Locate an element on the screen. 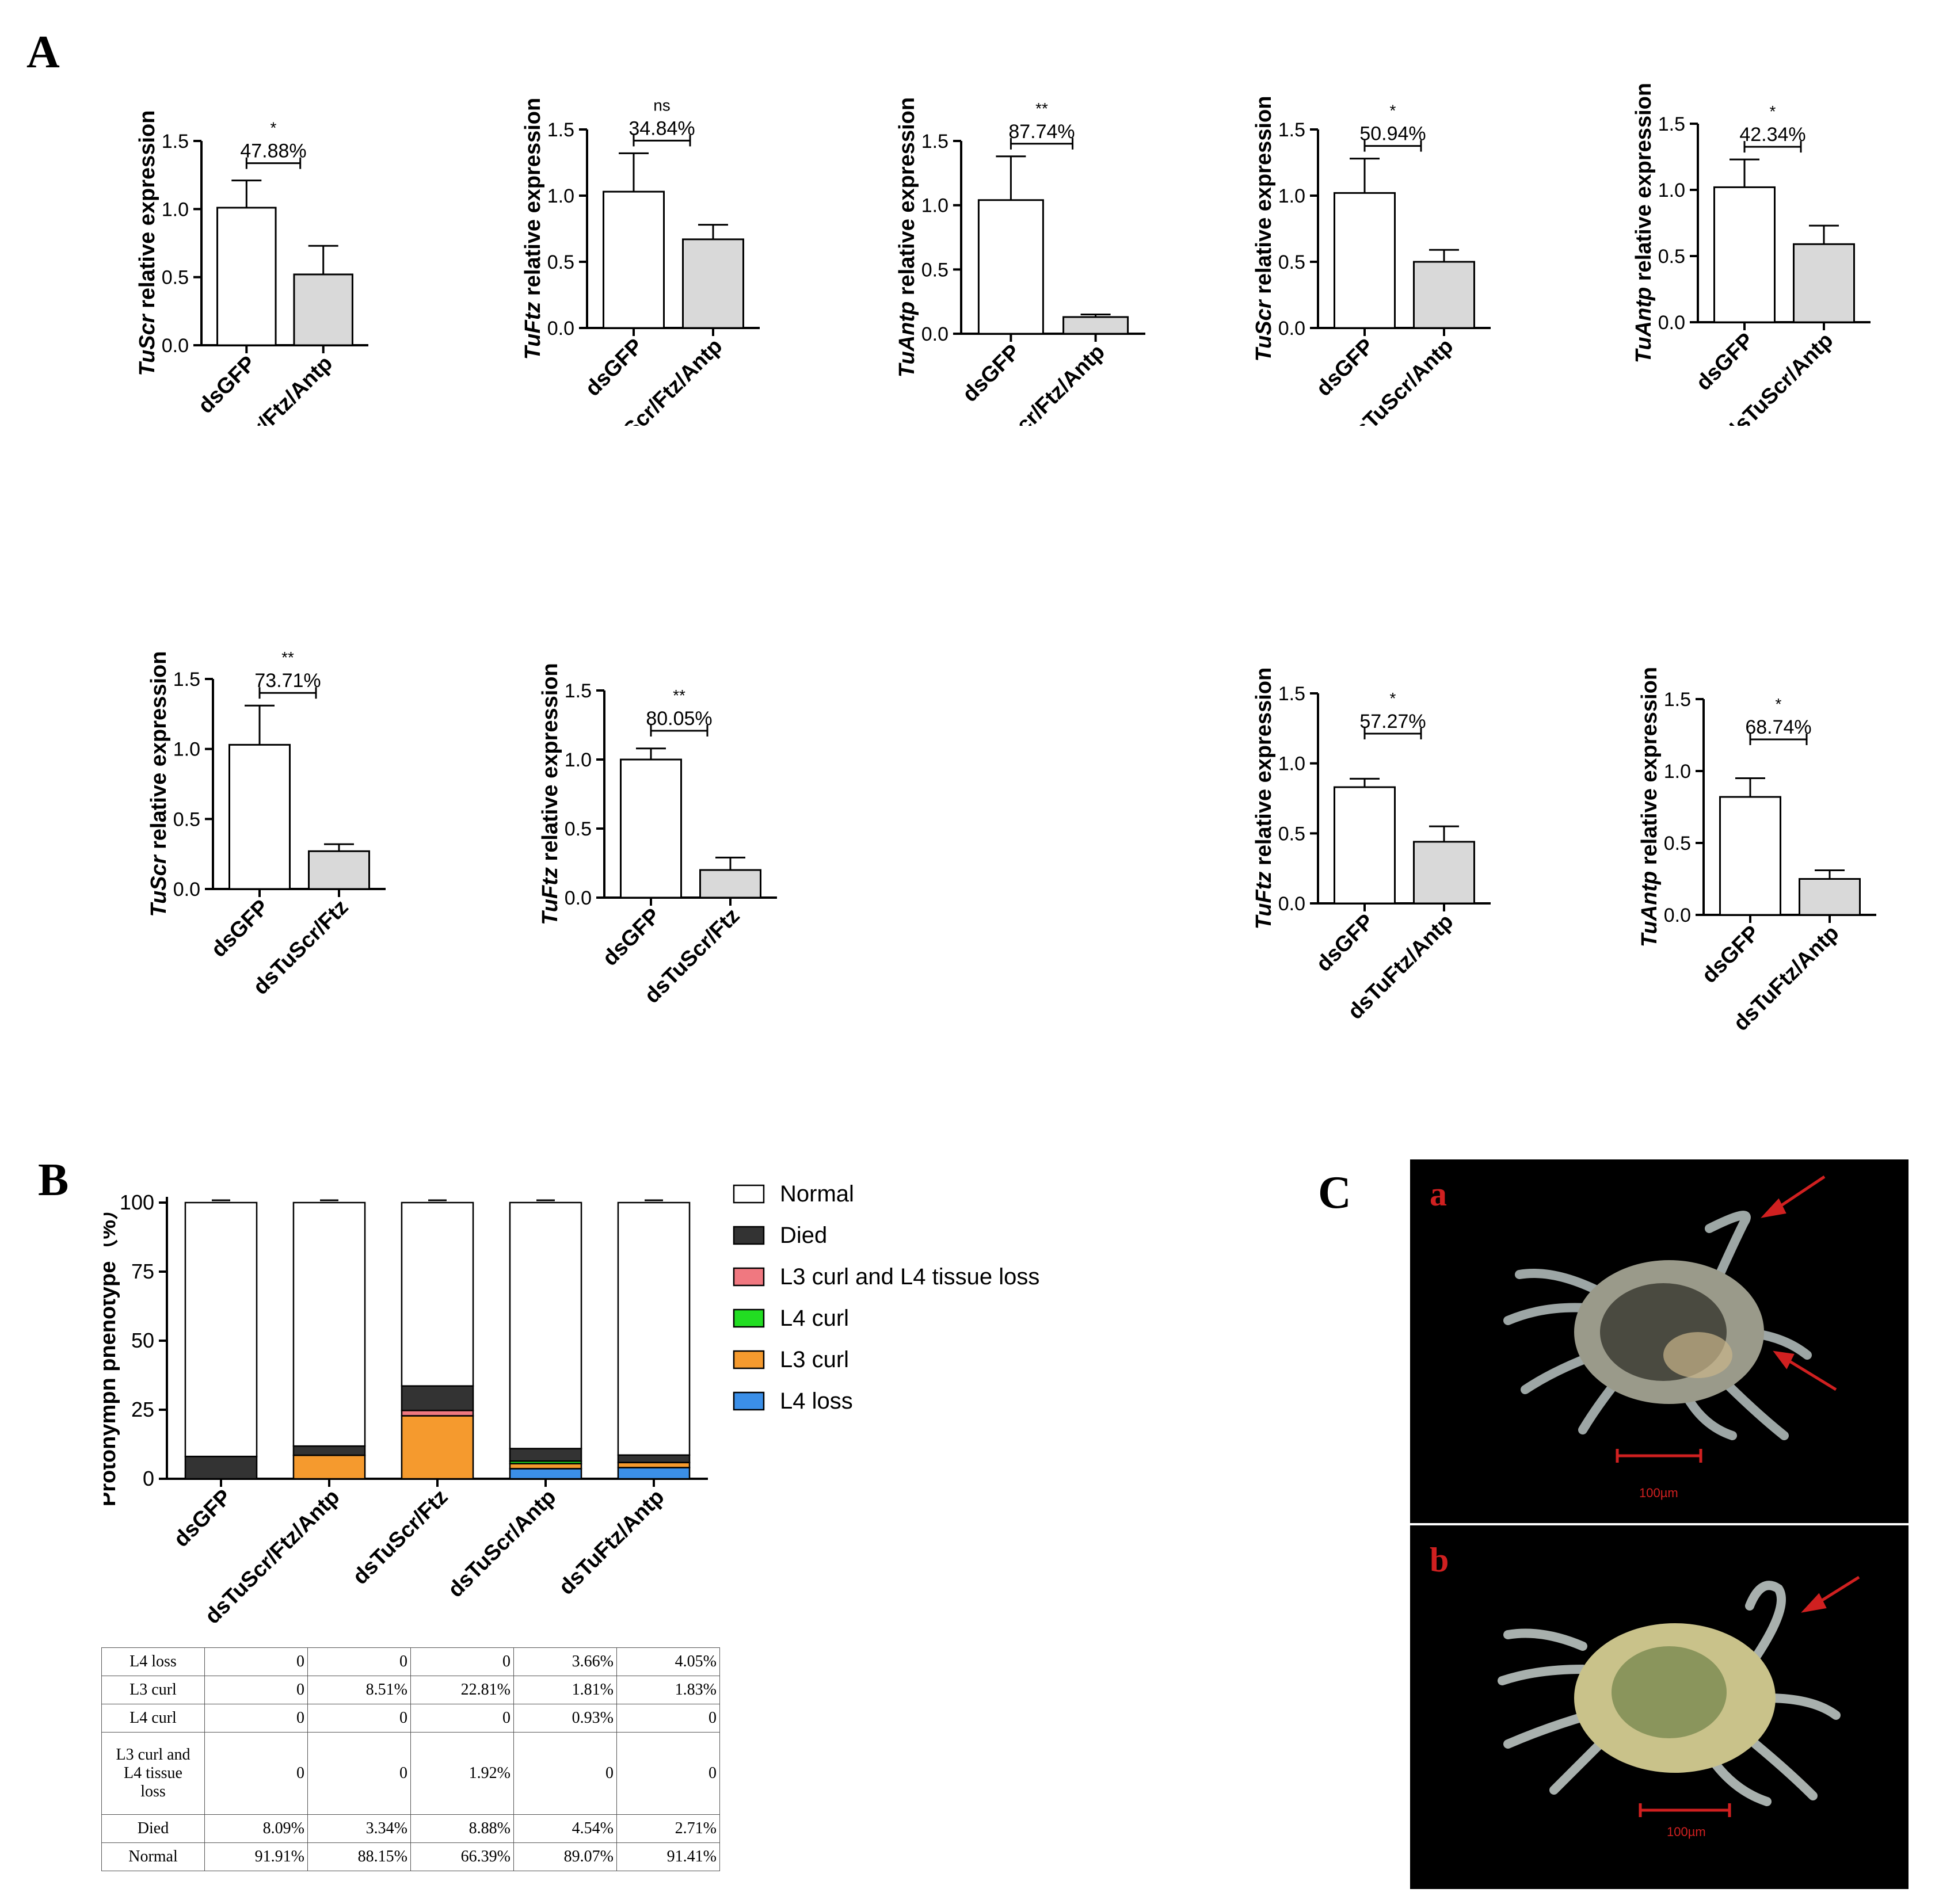 This screenshot has height=1904, width=1958. row-label: L4 curl is located at coordinates (153, 1718).